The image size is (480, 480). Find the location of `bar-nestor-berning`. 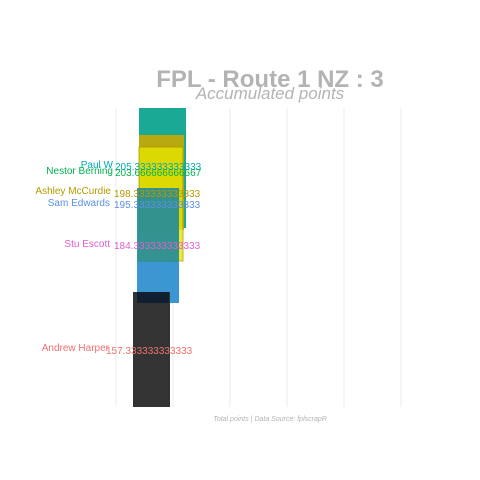

bar-nestor-berning is located at coordinates (158, 225).